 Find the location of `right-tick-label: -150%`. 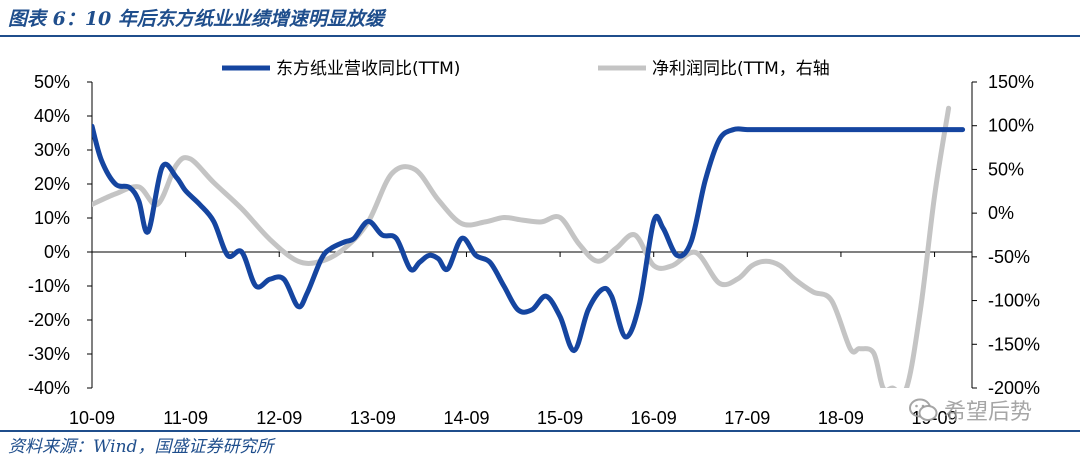

right-tick-label: -150% is located at coordinates (1014, 344).